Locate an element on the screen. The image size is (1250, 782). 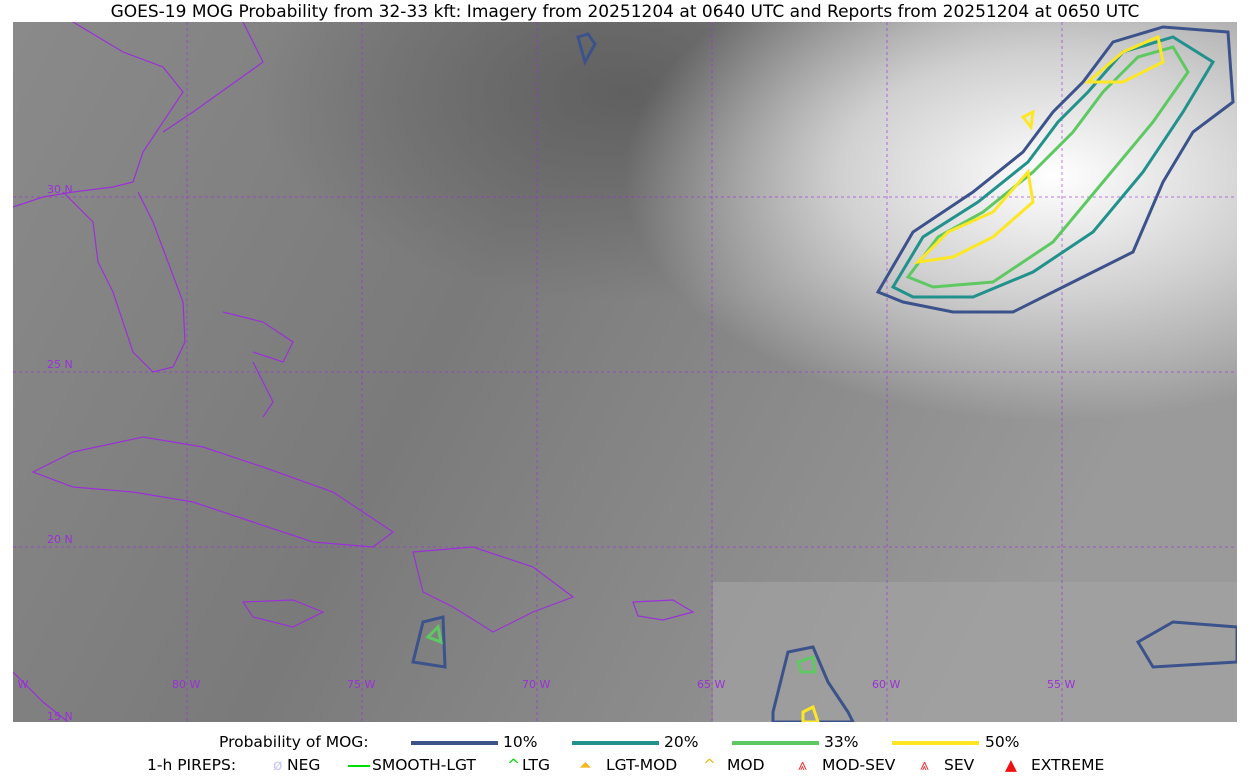
pirep-mod-sev: MOD-SEV is located at coordinates (859, 765).